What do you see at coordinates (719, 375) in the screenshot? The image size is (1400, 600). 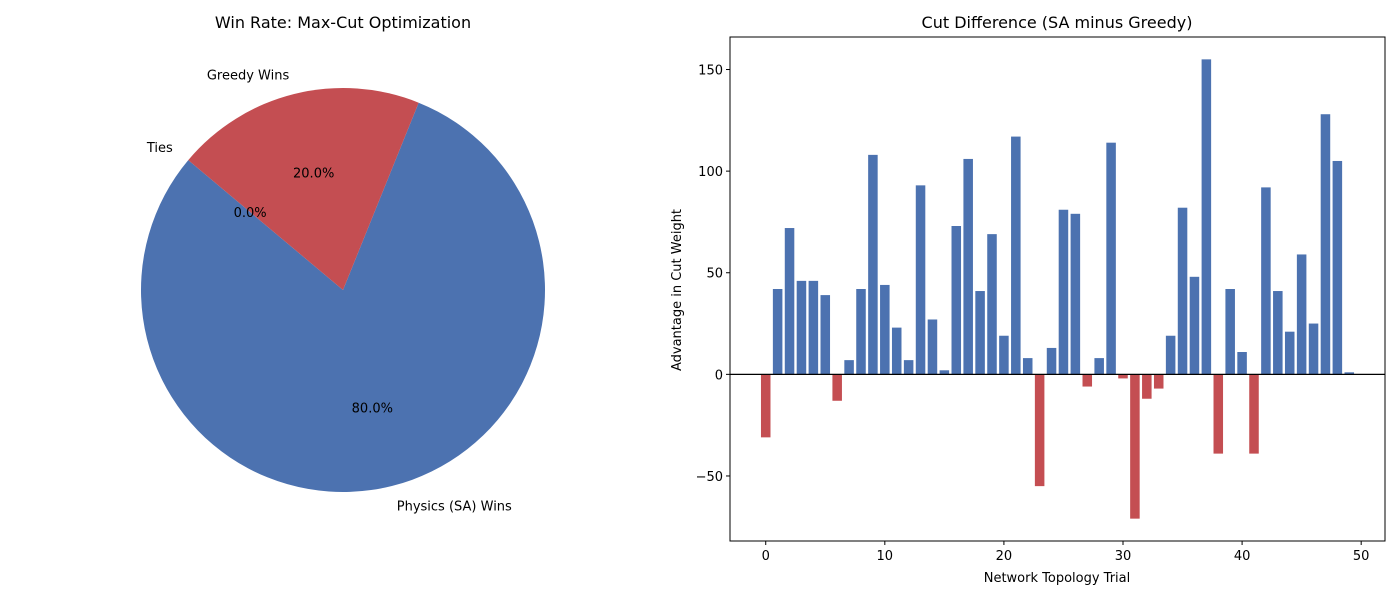 I see `y-tick-label: 0` at bounding box center [719, 375].